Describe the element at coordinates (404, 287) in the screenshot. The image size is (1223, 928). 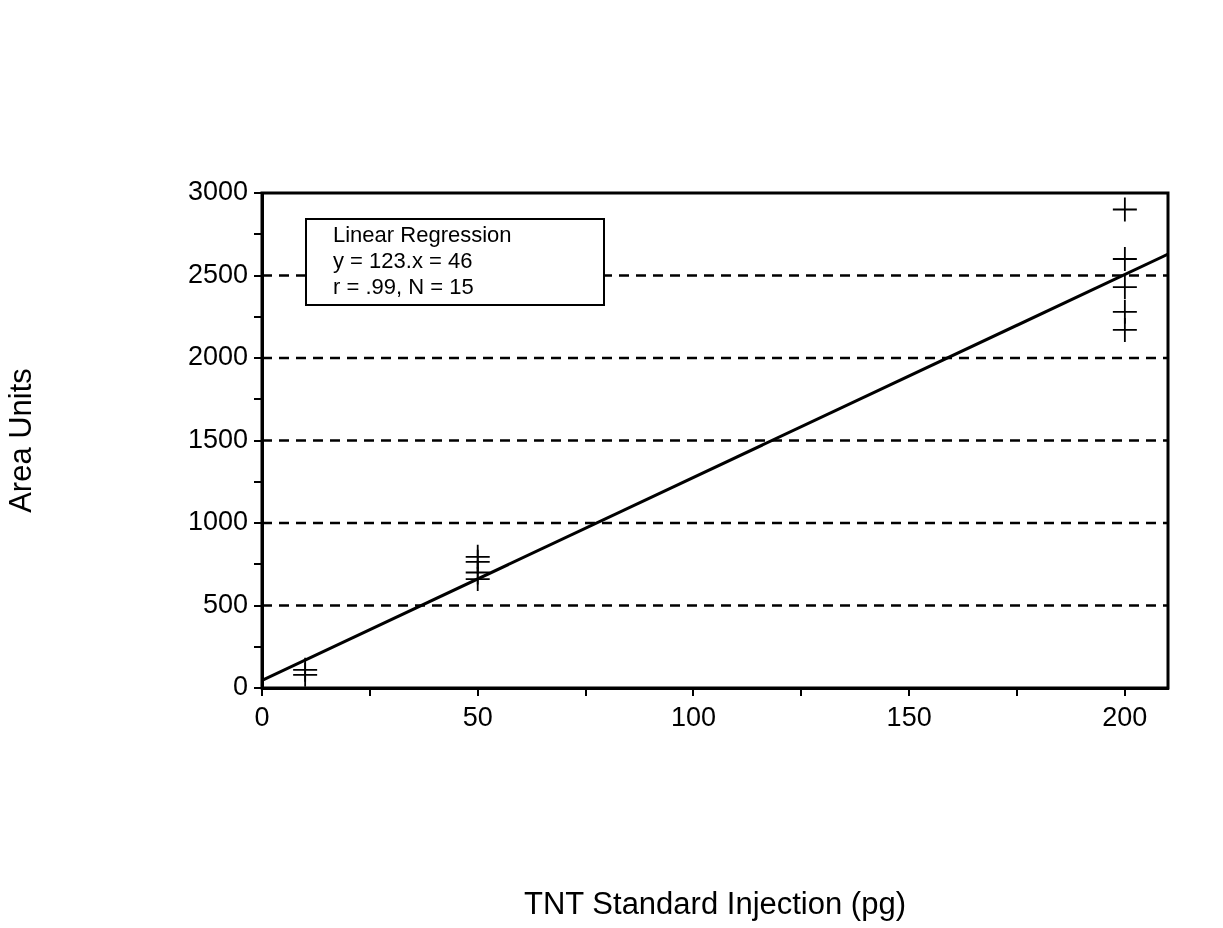
I see `annotation: r = .99, N = 15` at that location.